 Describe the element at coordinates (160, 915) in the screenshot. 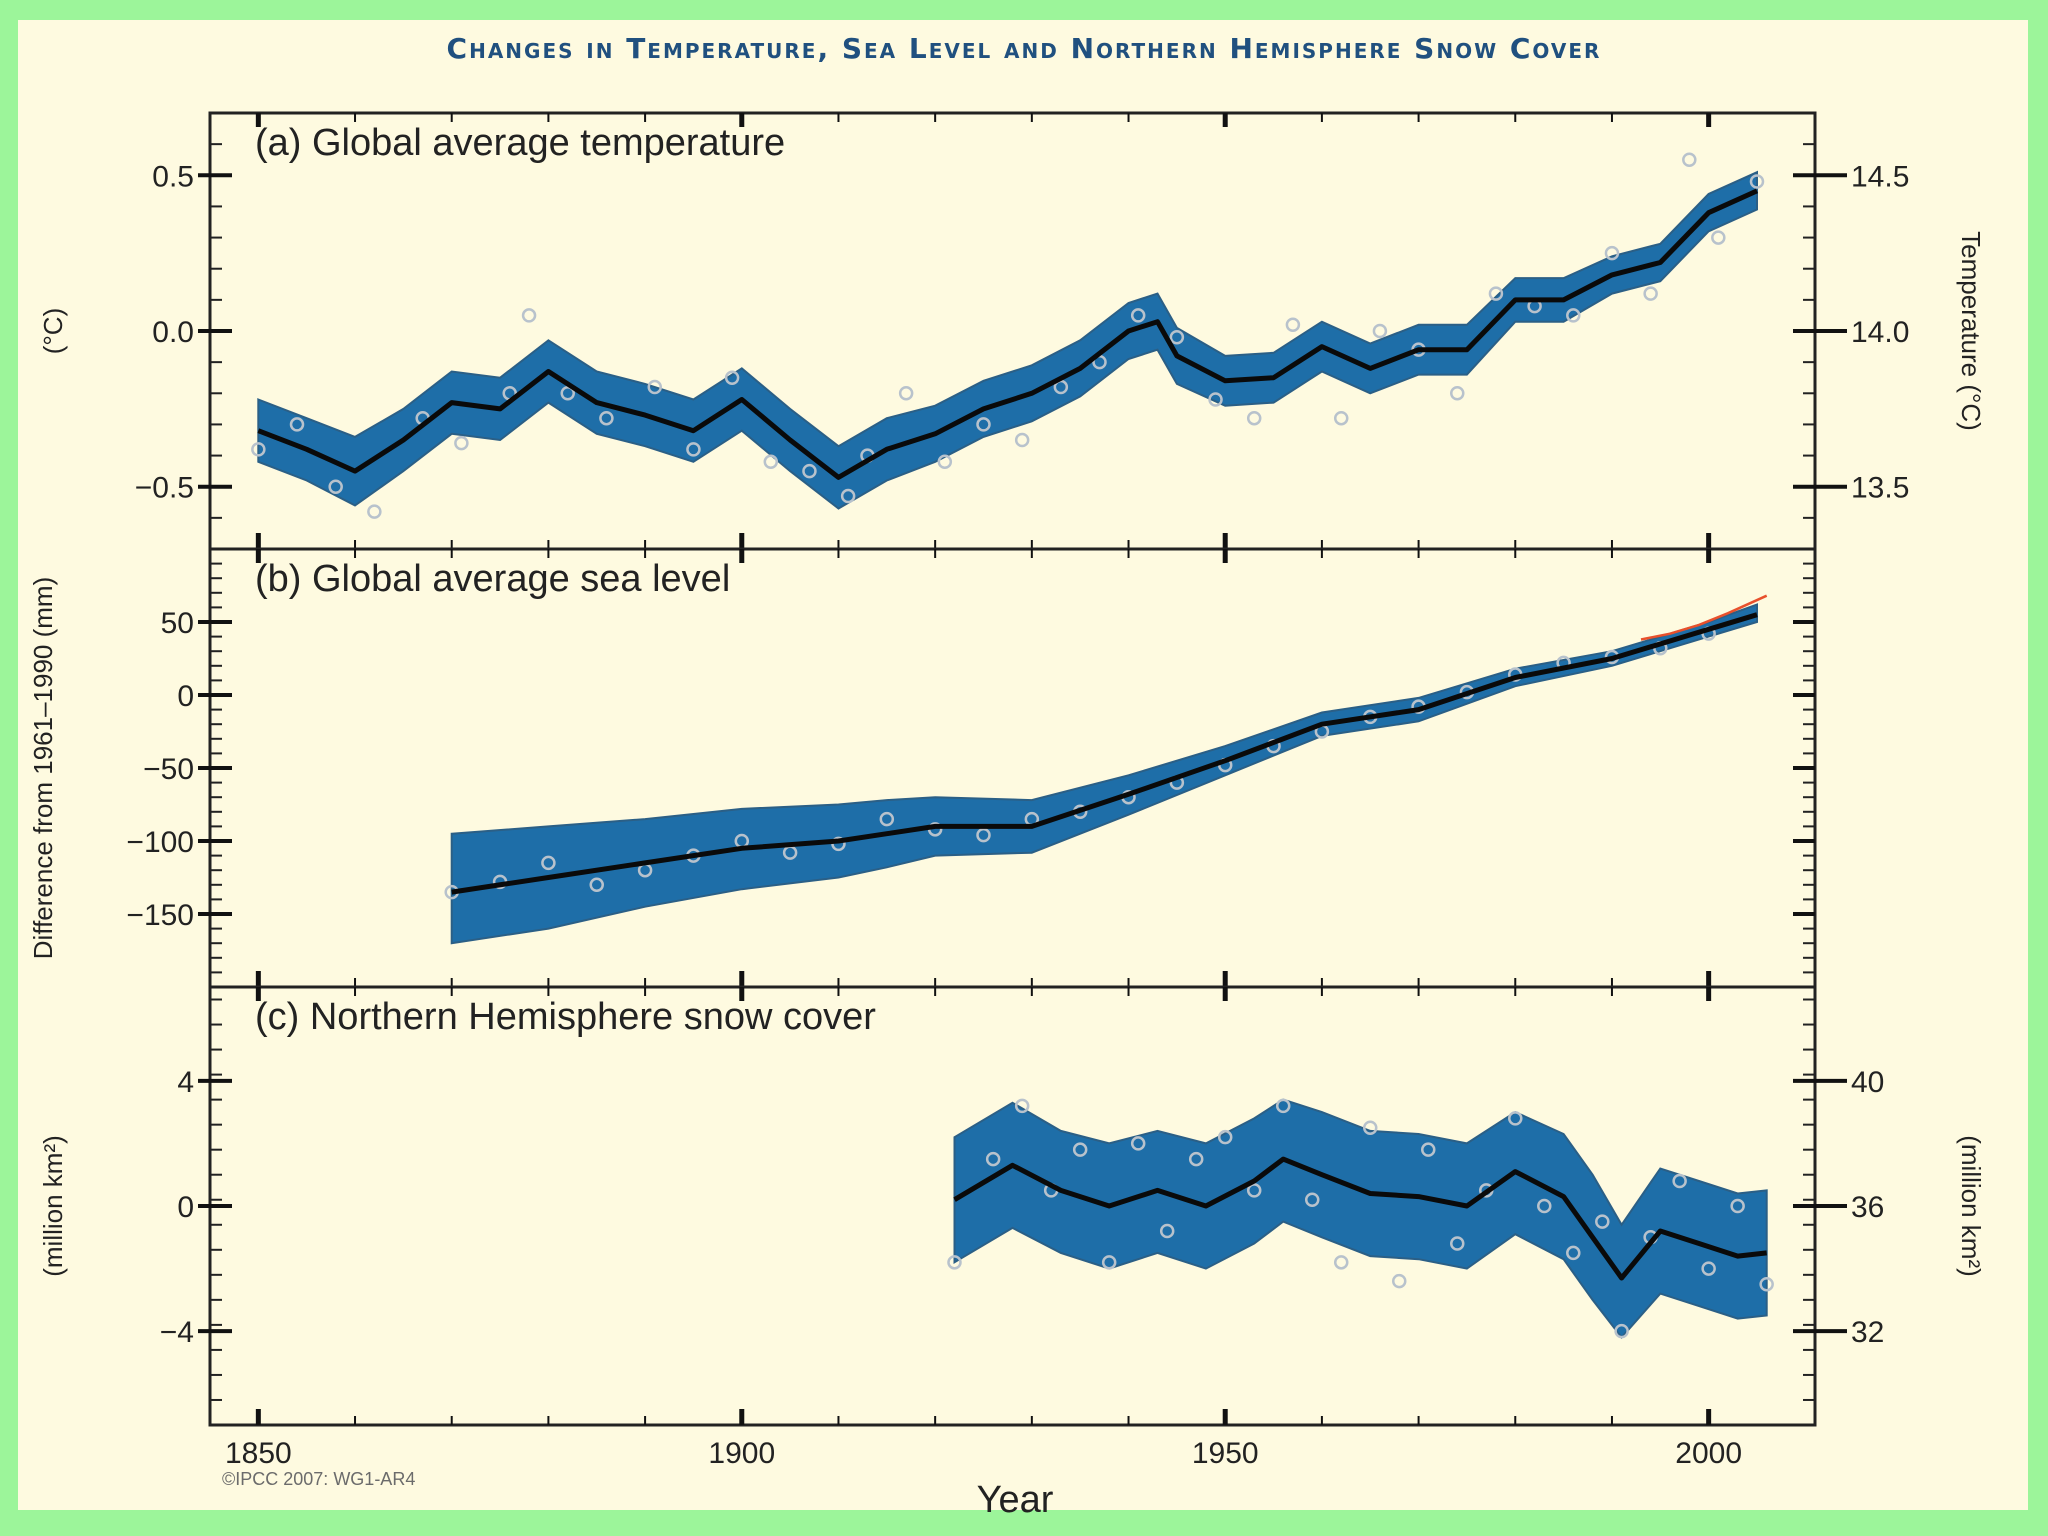

I see `y-tick-label: −150` at that location.